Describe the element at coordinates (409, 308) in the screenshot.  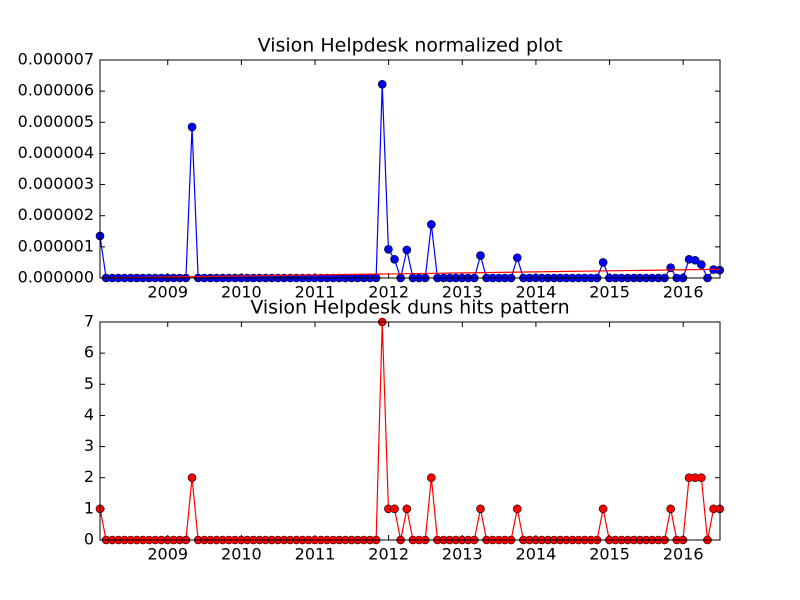
I see `chart-title: Vision Helpdesk duns hits pattern` at that location.